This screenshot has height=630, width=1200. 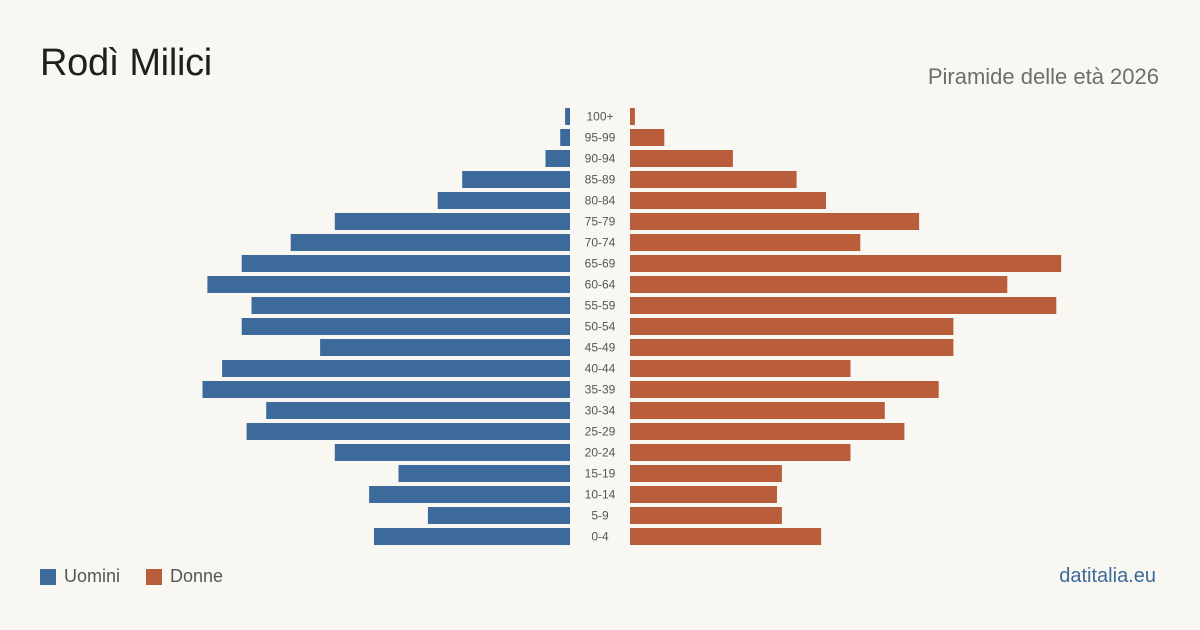 I want to click on chart-subtitle: Piramide delle età 2026, so click(x=1043, y=76).